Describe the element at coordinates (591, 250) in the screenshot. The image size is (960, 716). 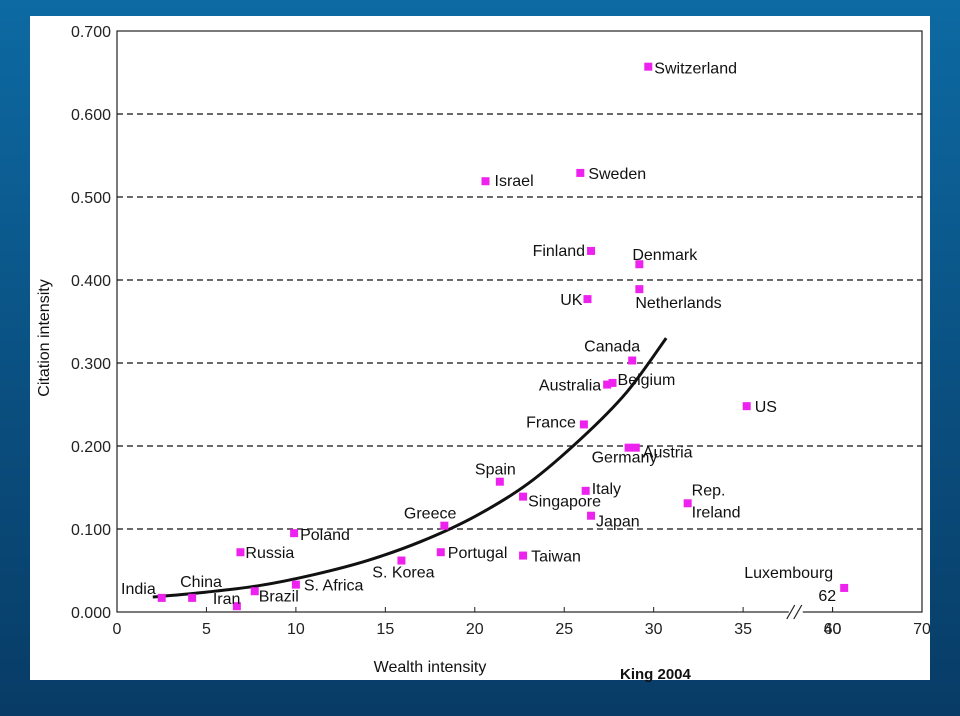
I see `point-finland` at that location.